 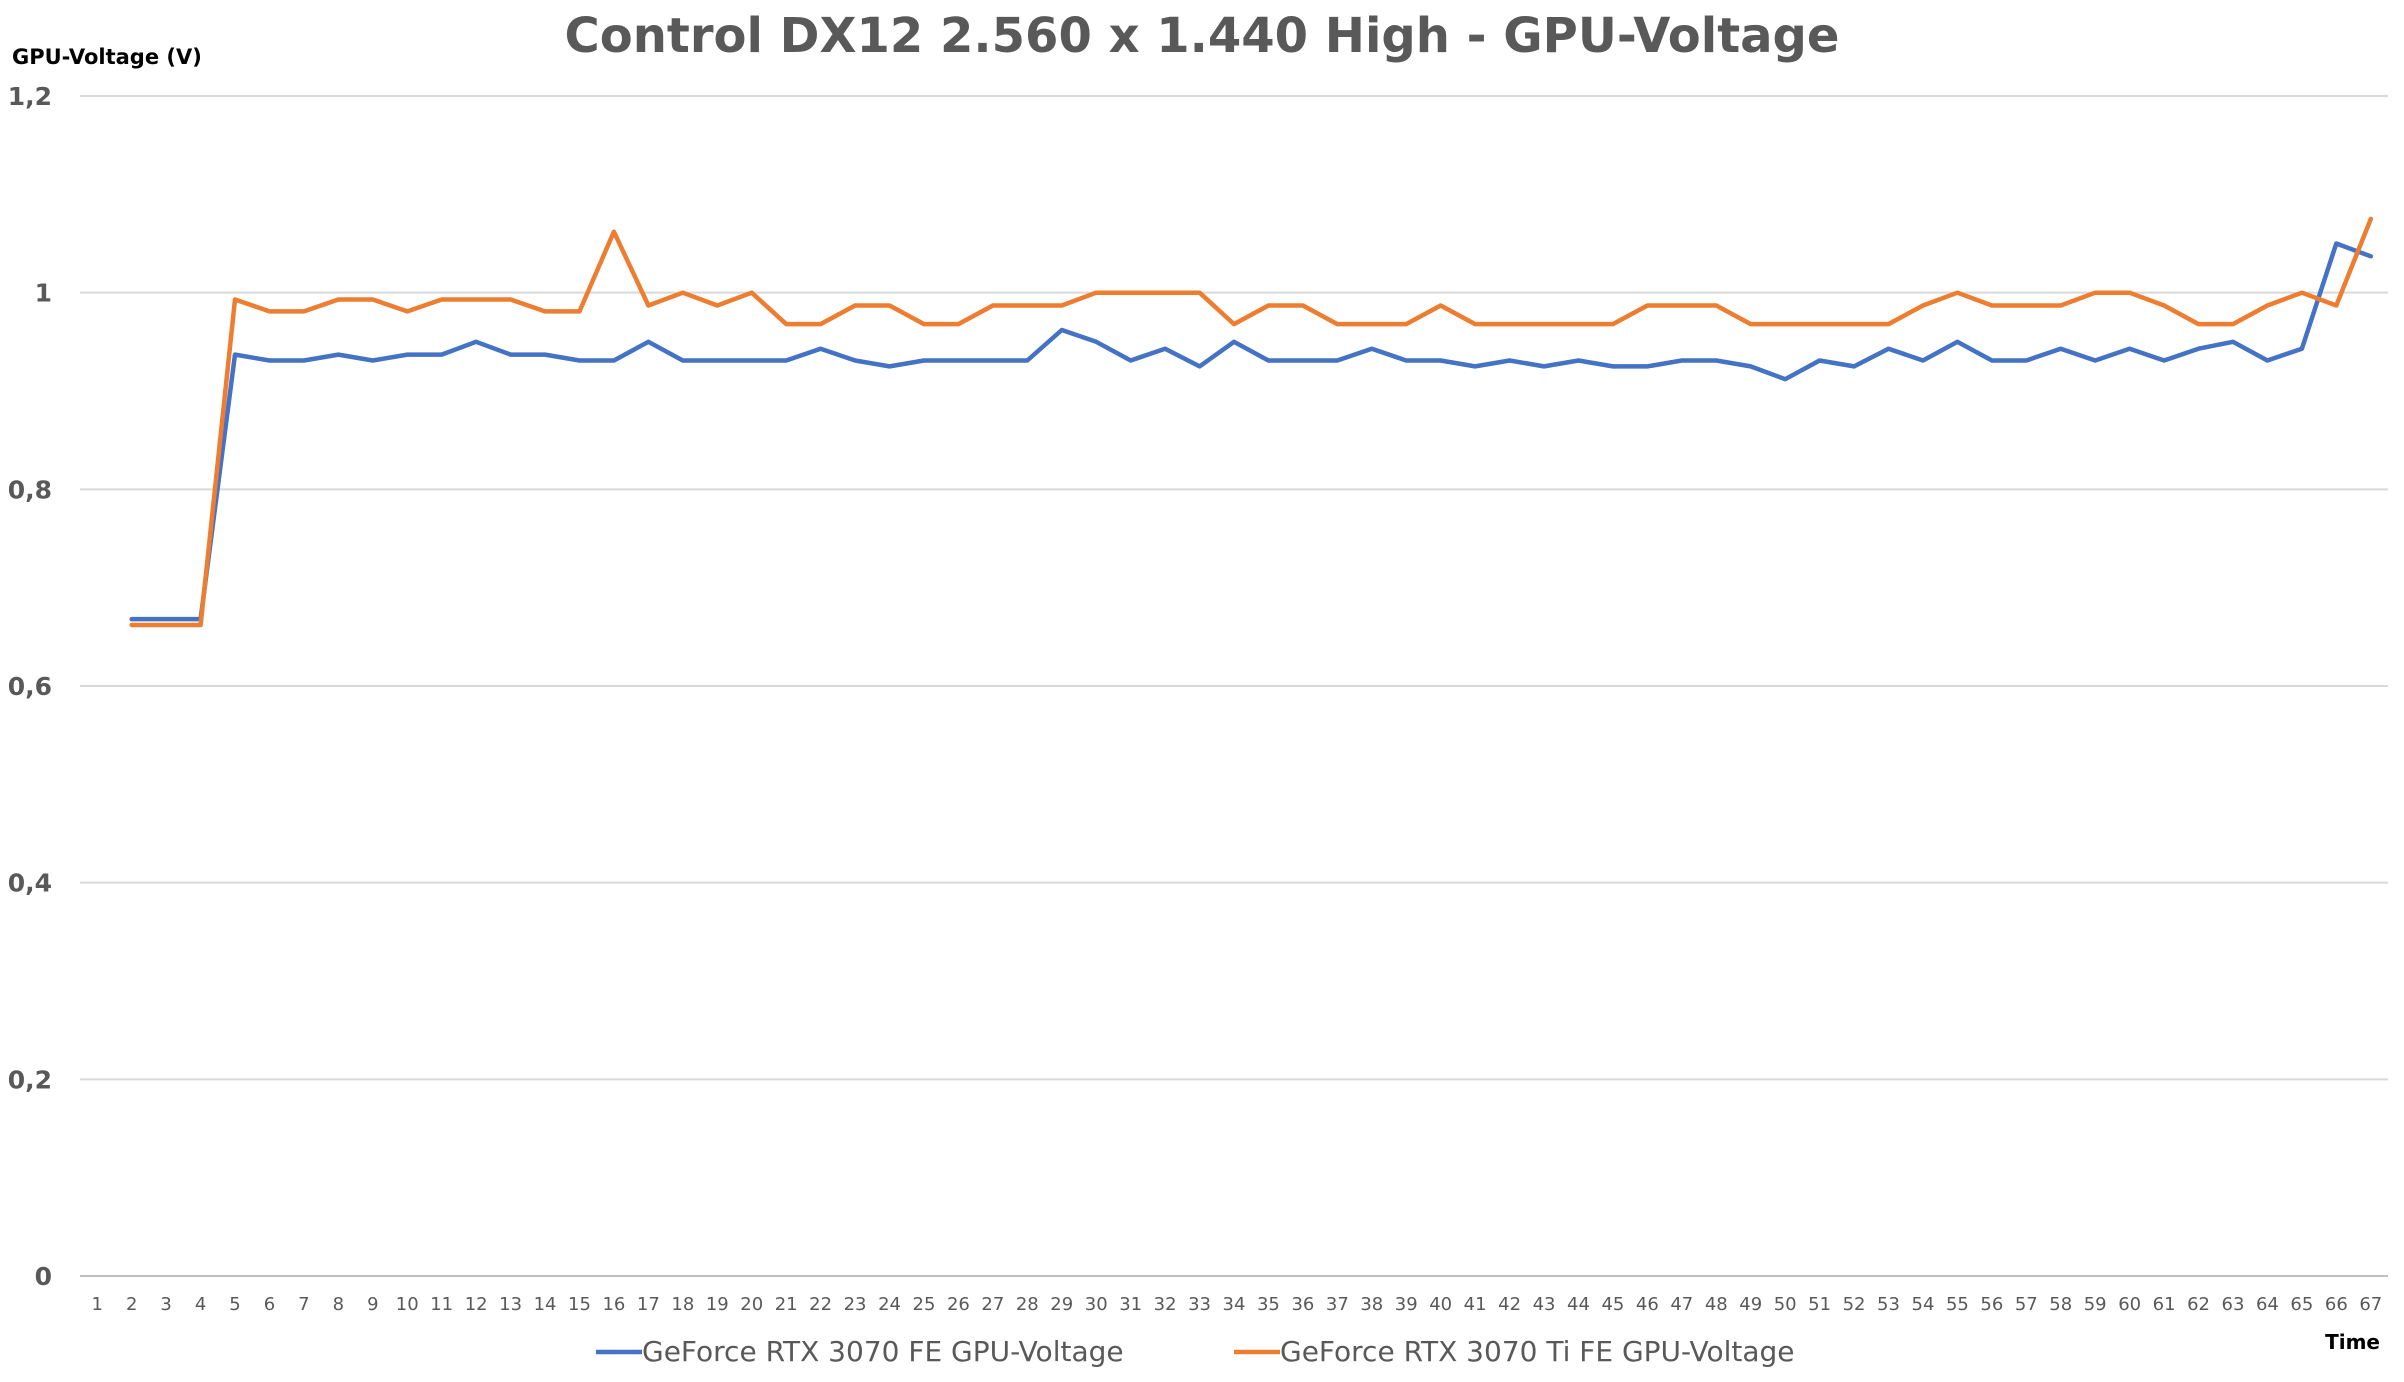 I want to click on x-tick-label: 21, so click(x=786, y=1304).